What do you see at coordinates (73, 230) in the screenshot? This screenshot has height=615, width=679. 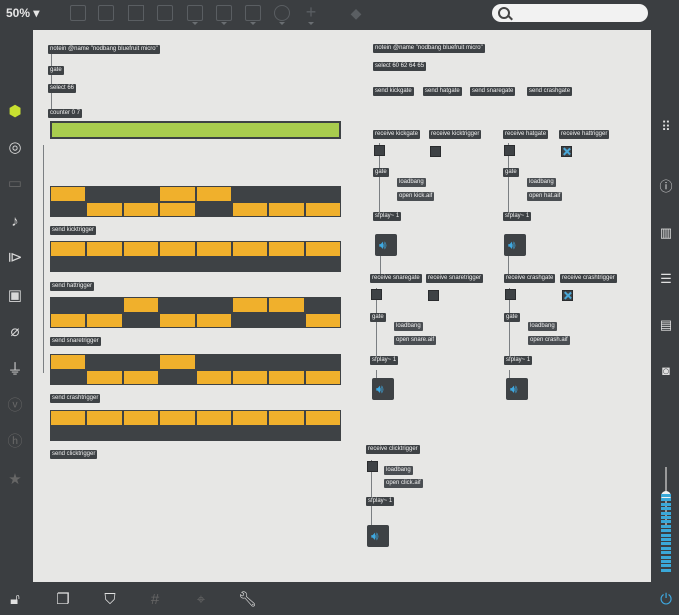 I see `send-kicktrigger-object: send kicktrigger` at bounding box center [73, 230].